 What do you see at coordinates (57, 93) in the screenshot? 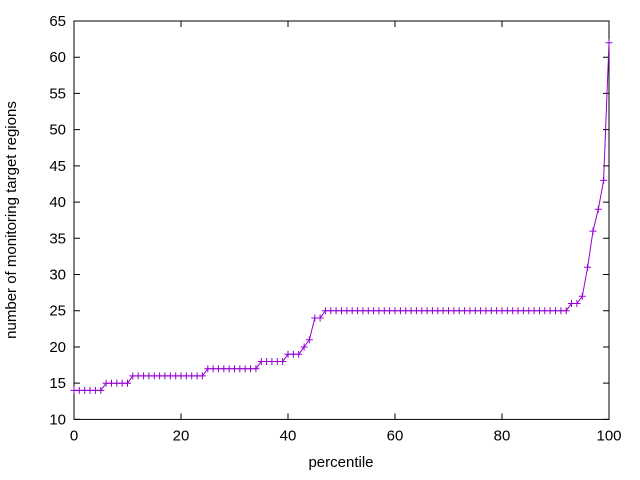
I see `y-tick-label: 55` at bounding box center [57, 93].